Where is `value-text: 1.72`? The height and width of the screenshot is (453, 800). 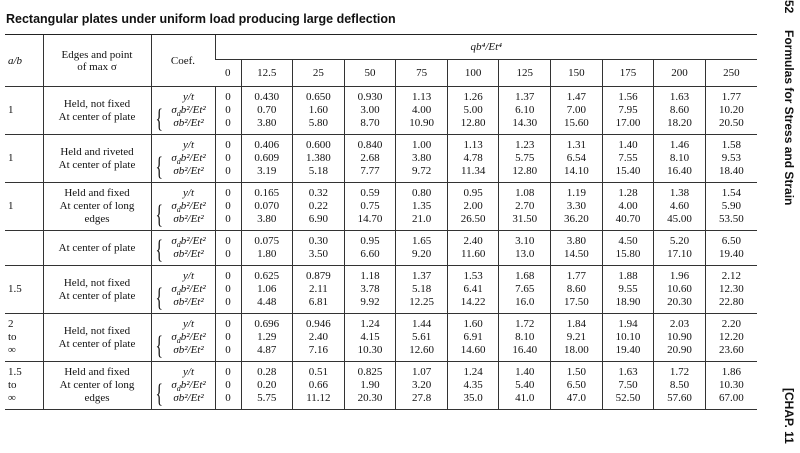
value-text: 1.72 is located at coordinates (525, 324).